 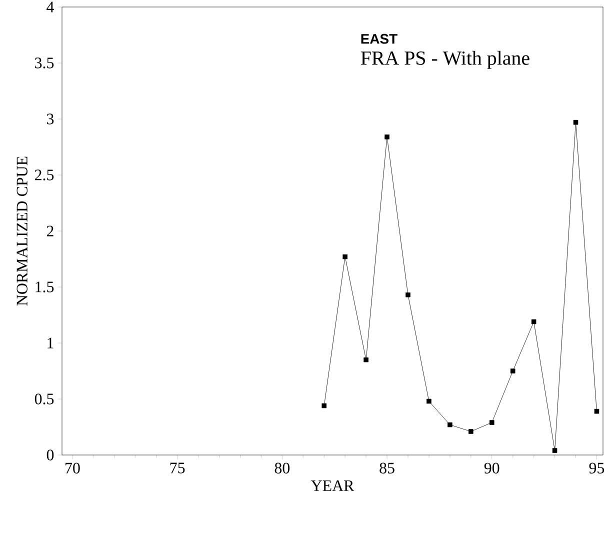 What do you see at coordinates (44, 63) in the screenshot?
I see `y-tick-label: 3.5` at bounding box center [44, 63].